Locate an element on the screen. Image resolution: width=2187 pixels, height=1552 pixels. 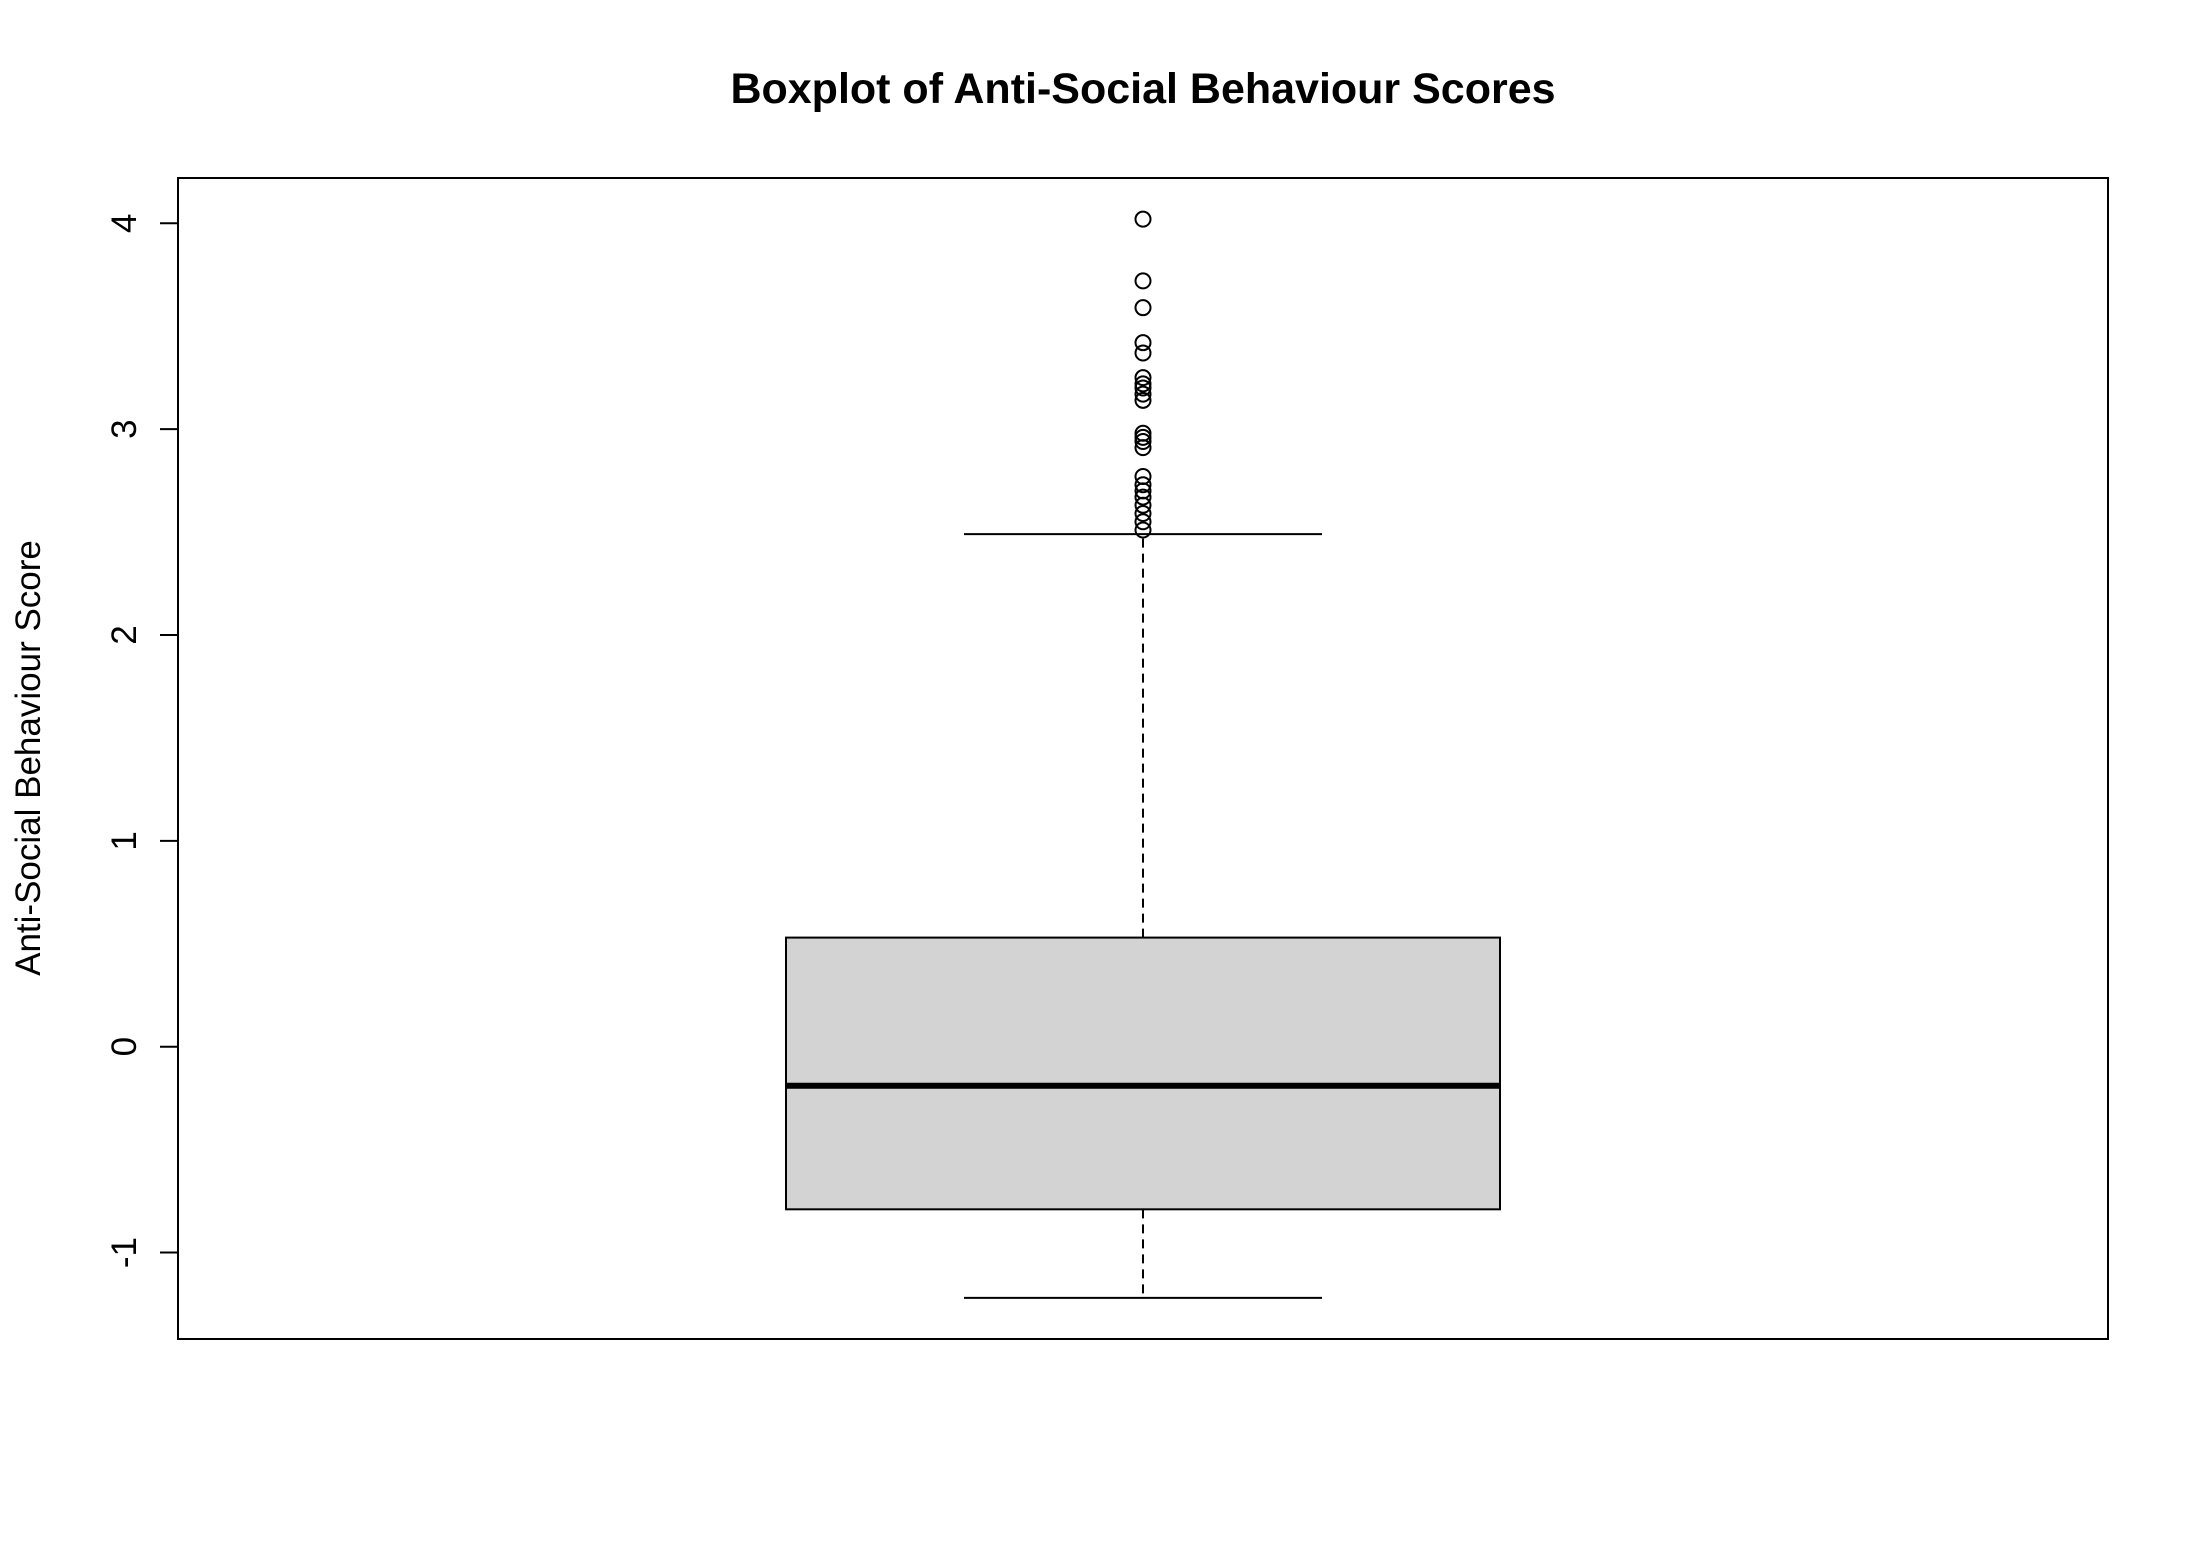
y-tick-label: 3 is located at coordinates (124, 428).